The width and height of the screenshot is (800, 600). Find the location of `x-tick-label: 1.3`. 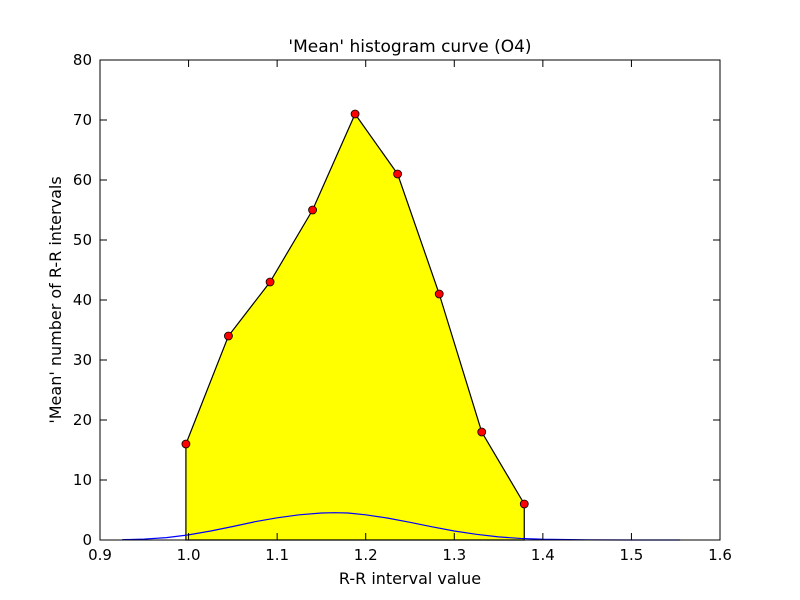

x-tick-label: 1.3 is located at coordinates (454, 555).